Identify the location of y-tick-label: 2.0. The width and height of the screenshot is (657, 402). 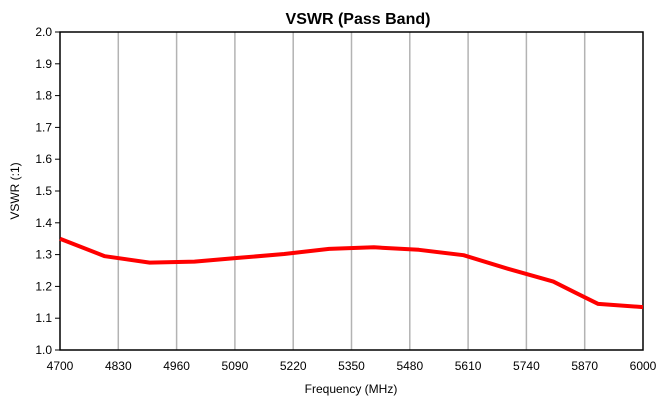
(43, 32).